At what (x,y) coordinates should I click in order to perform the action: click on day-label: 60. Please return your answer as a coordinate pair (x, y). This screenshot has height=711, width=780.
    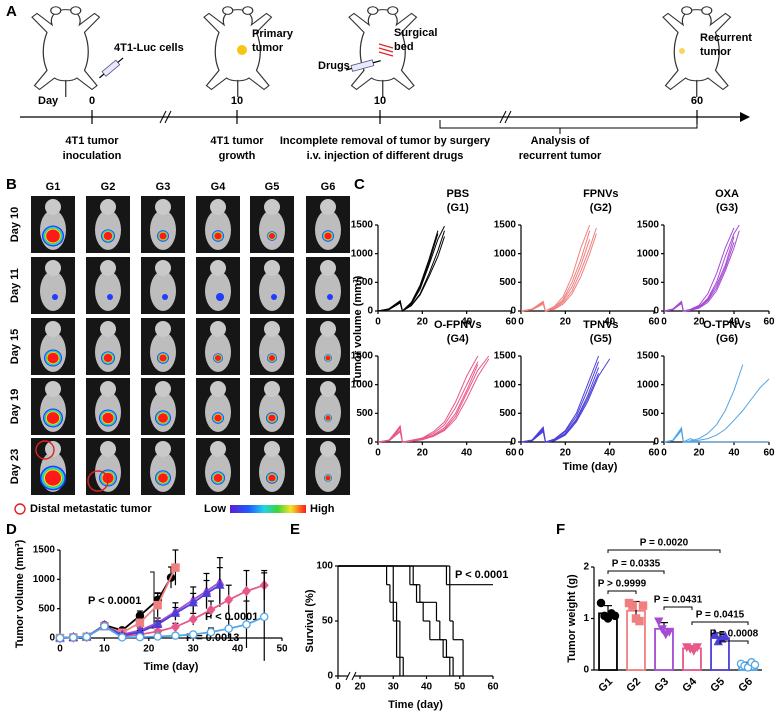
    Looking at the image, I should click on (697, 101).